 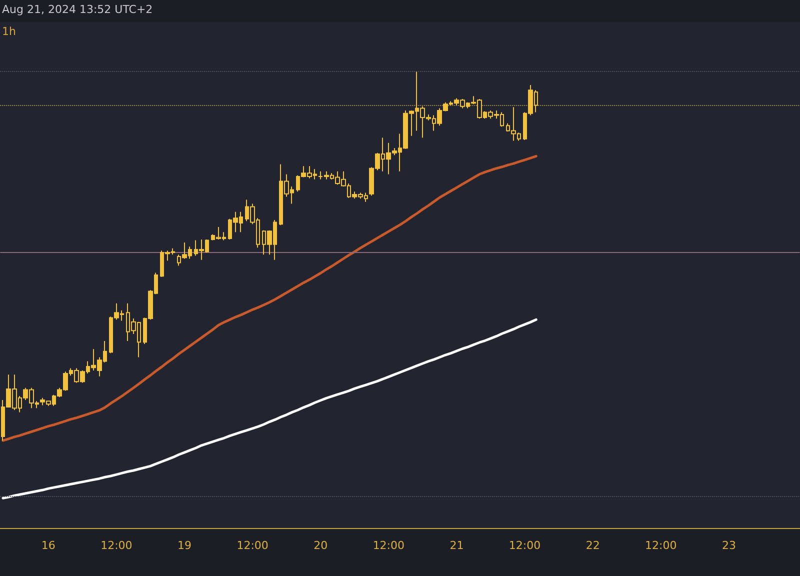 I want to click on x-tick-label: 20, so click(x=321, y=545).